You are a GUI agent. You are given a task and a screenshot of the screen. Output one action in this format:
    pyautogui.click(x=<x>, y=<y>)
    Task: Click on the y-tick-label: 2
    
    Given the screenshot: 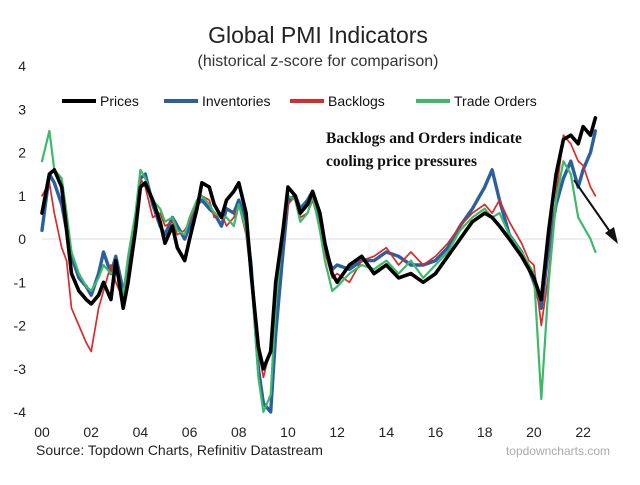 What is the action you would take?
    pyautogui.click(x=22, y=153)
    